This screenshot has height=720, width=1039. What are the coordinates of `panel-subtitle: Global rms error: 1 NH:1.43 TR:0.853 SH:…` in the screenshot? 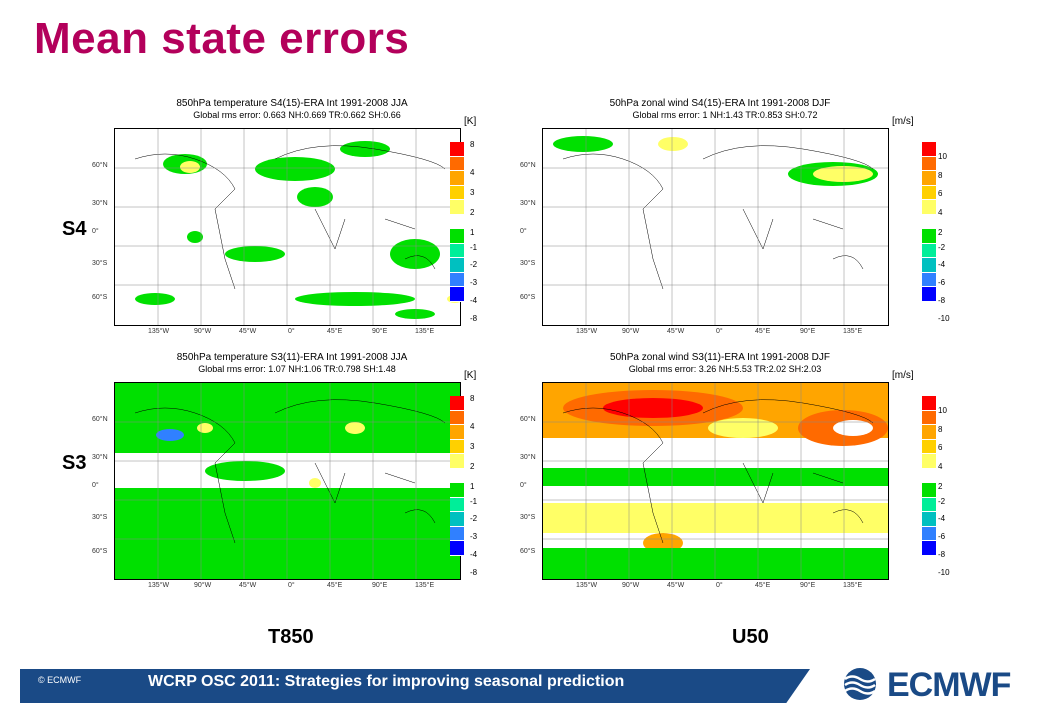 It's located at (725, 115).